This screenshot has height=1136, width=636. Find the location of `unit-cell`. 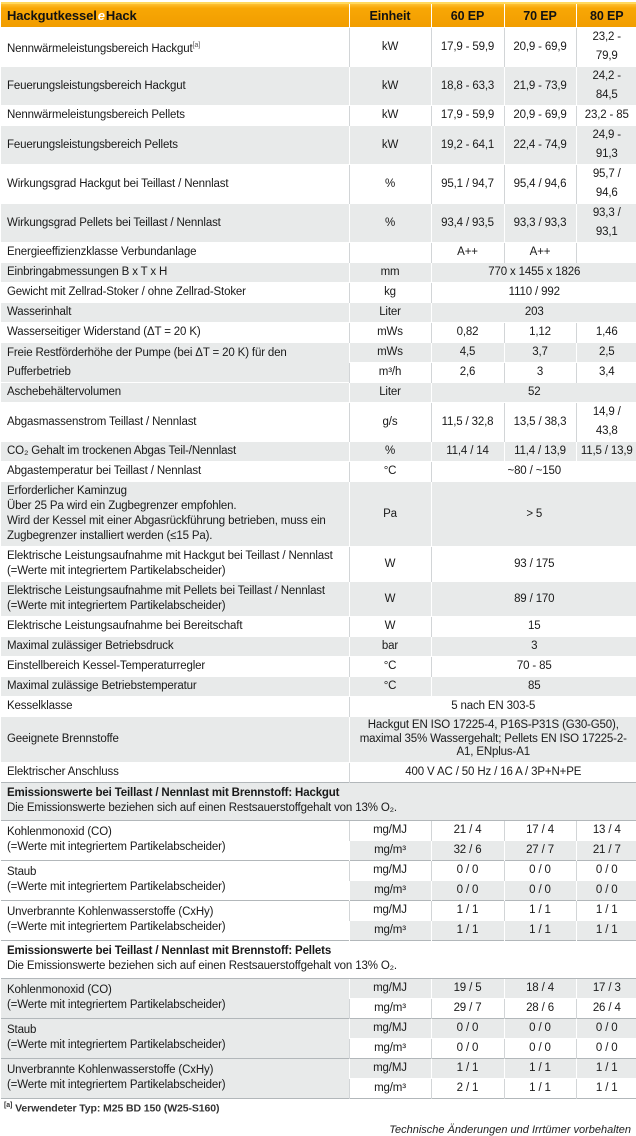

unit-cell is located at coordinates (389, 252).